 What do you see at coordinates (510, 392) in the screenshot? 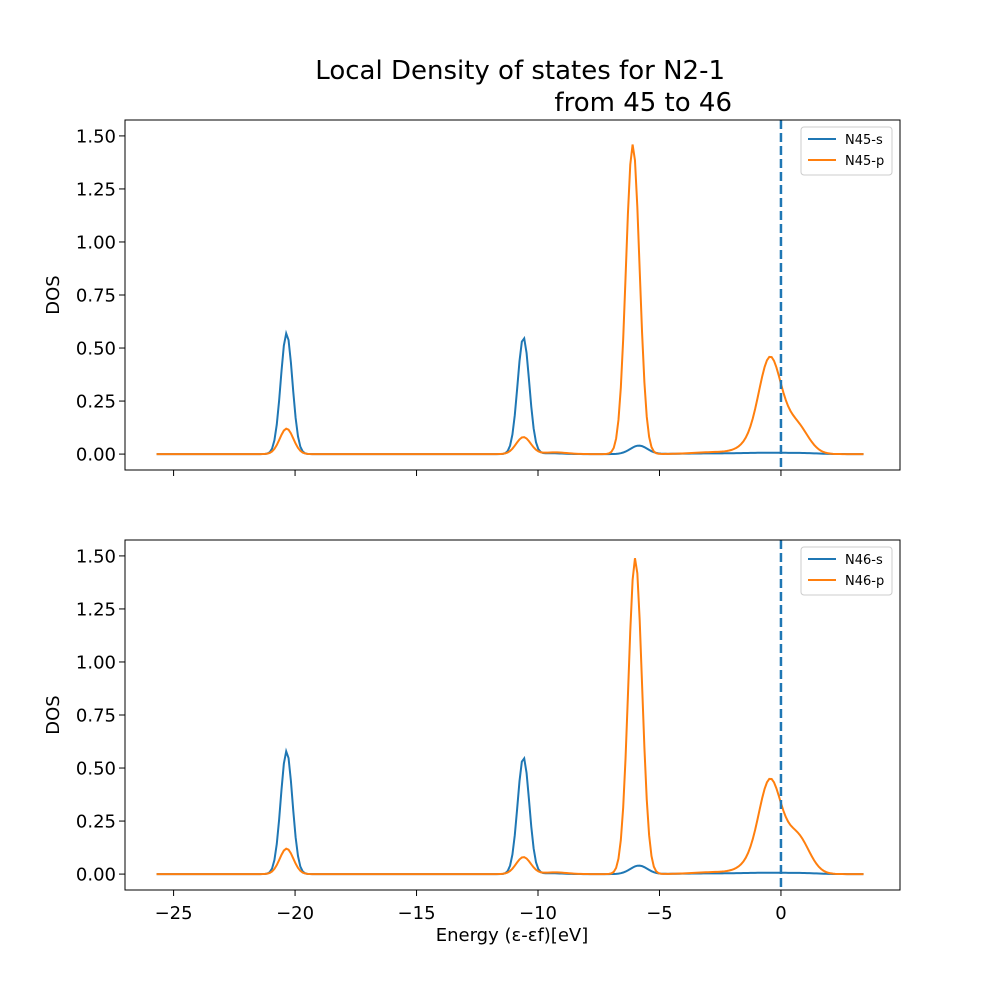
I see `series-line-N45-s` at bounding box center [510, 392].